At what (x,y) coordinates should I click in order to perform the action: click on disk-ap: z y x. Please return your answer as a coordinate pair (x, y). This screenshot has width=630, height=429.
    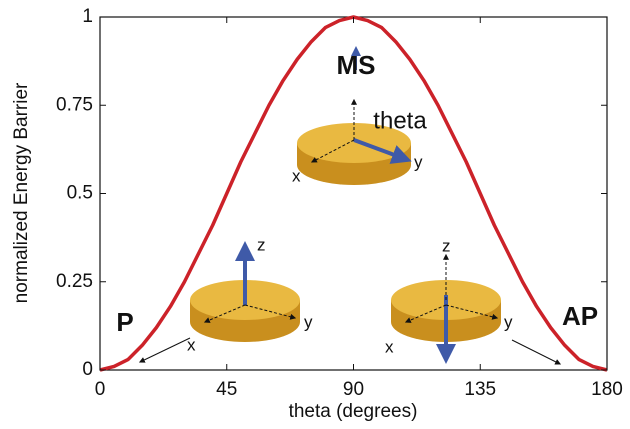
    Looking at the image, I should click on (449, 300).